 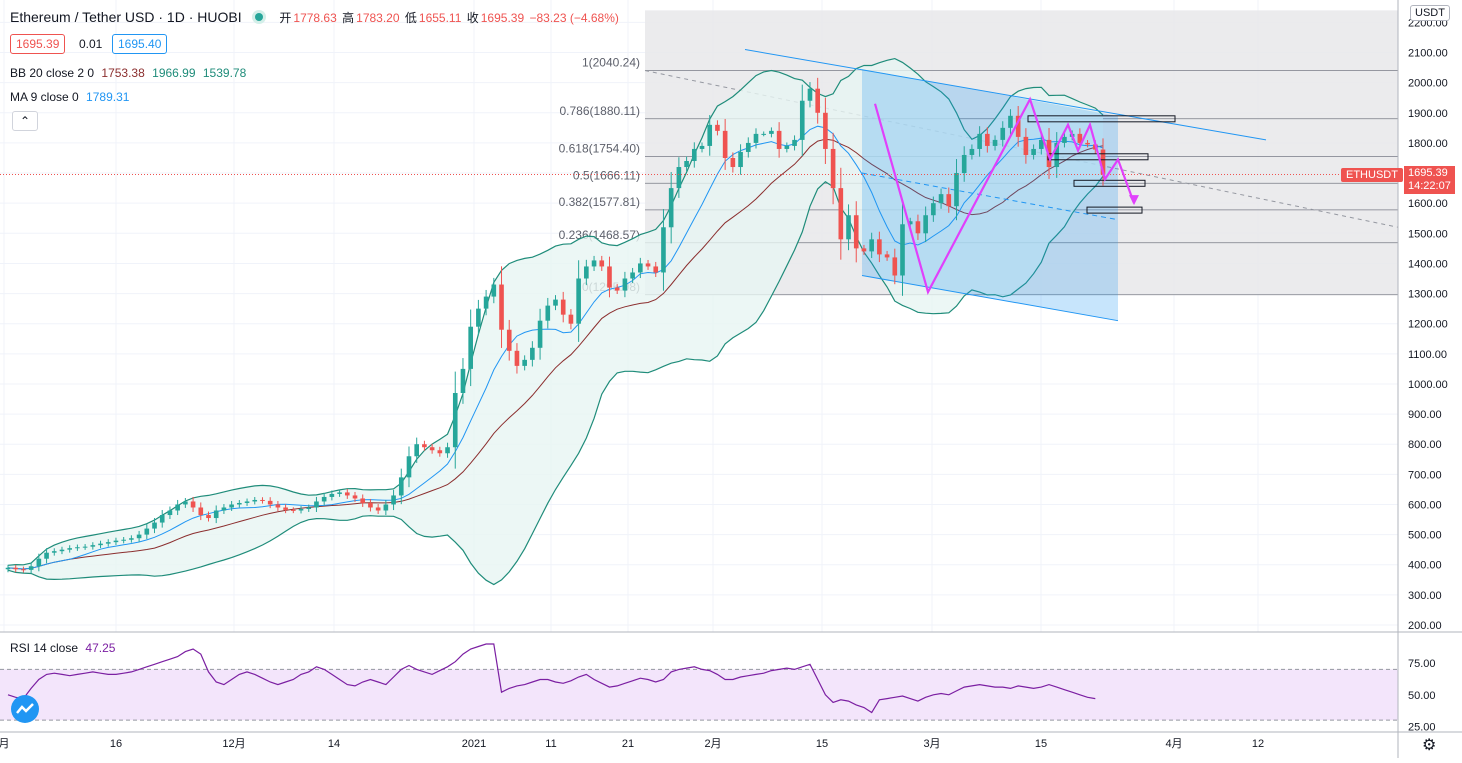 What do you see at coordinates (140, 44) in the screenshot?
I see `buy-price-box: 1695.40` at bounding box center [140, 44].